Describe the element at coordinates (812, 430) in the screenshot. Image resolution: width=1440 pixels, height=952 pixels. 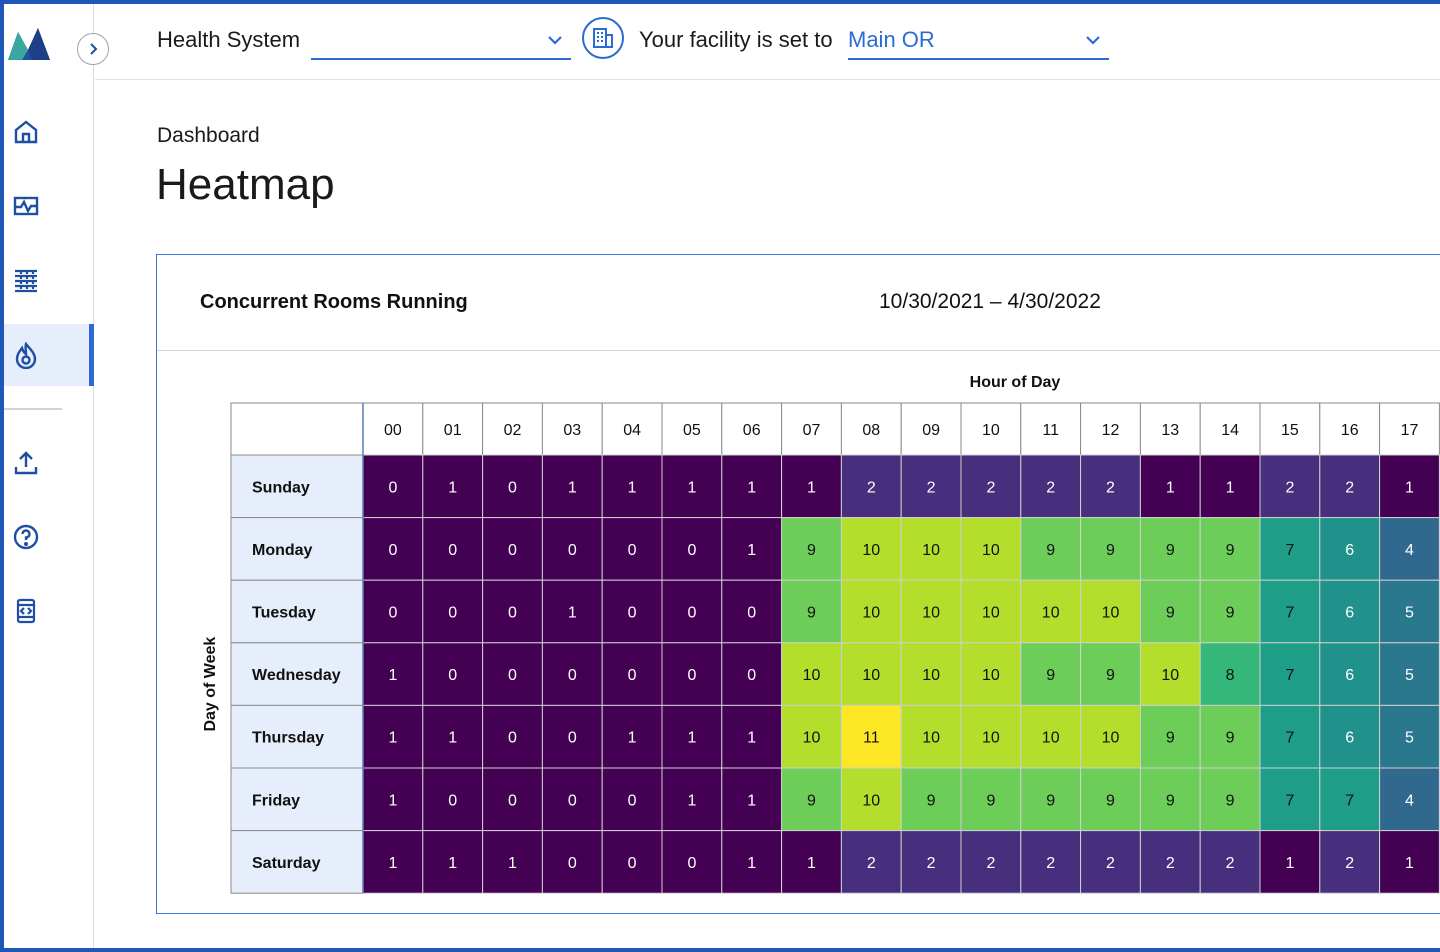
I see `hour-label: 07` at that location.